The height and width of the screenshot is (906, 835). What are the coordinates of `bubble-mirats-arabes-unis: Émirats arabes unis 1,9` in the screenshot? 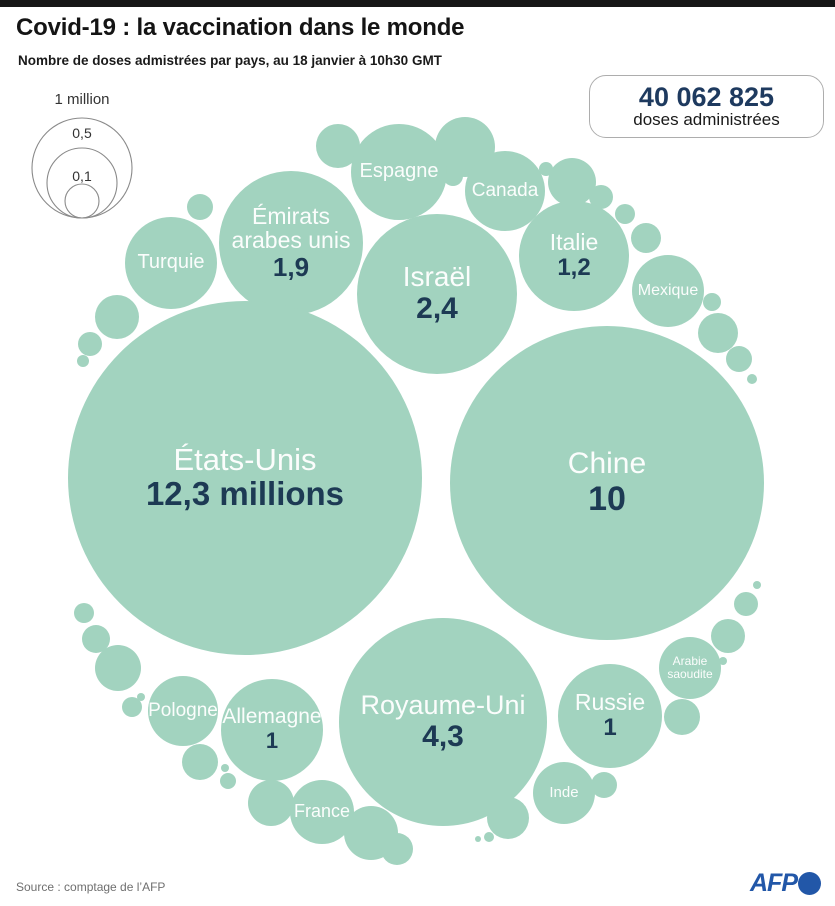 It's located at (291, 243).